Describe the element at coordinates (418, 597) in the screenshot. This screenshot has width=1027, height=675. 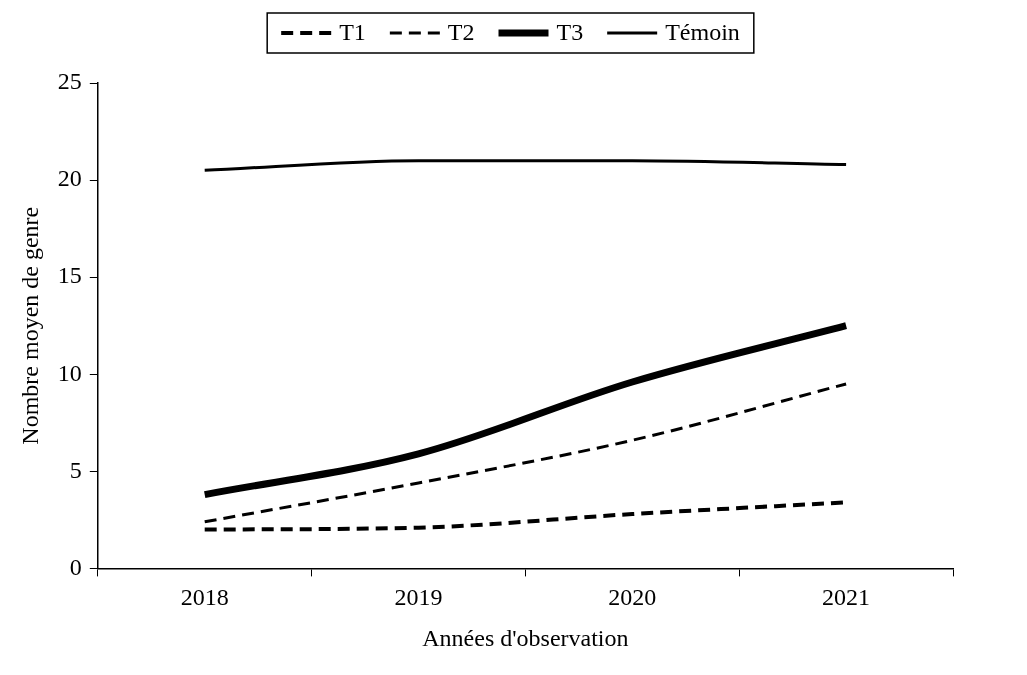
I see `x-tick-label: 2019` at that location.